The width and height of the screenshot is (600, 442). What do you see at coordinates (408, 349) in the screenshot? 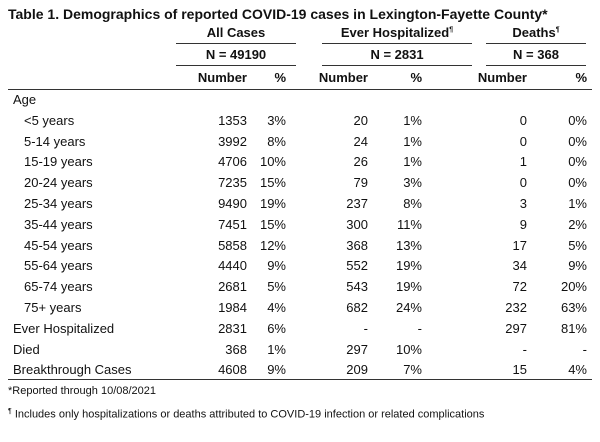
I see `cell-hosp-percent: 10%` at bounding box center [408, 349].